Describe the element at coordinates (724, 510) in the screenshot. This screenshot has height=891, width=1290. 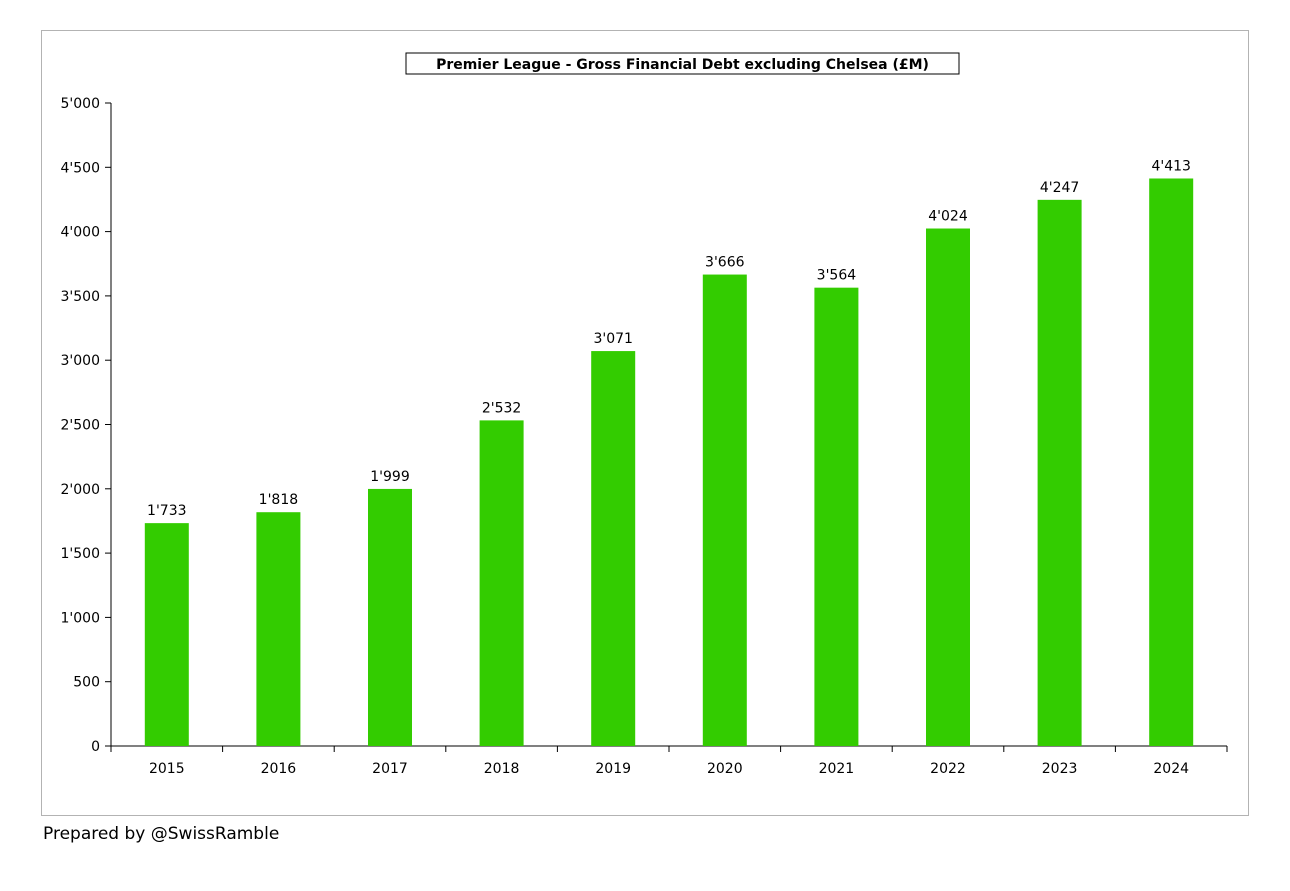
I see `bar-2020` at that location.